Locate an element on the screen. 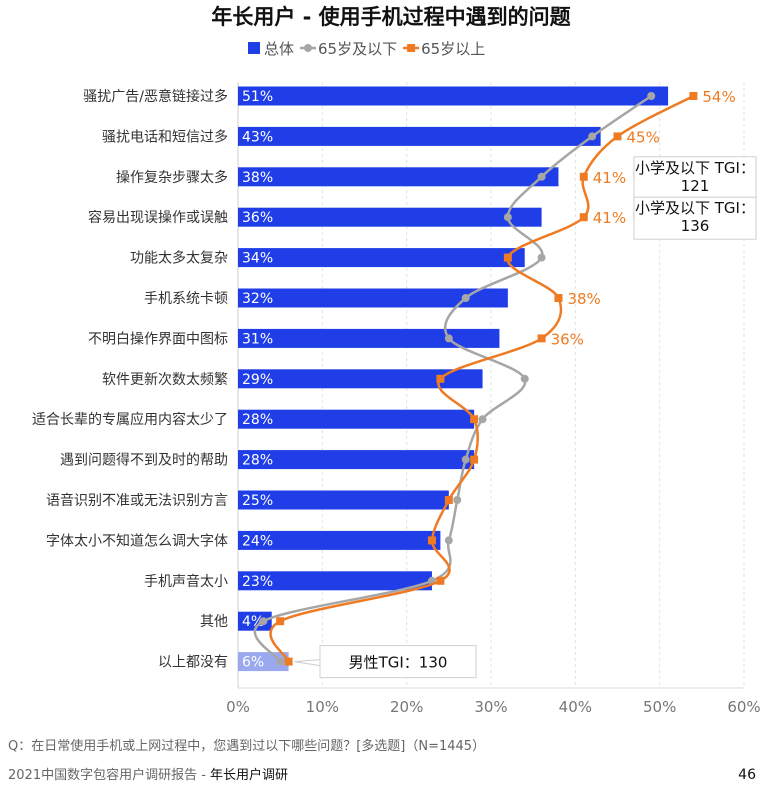 This screenshot has width=783, height=799. category-label: 遇到问题得不到及时的帮助 is located at coordinates (144, 460).